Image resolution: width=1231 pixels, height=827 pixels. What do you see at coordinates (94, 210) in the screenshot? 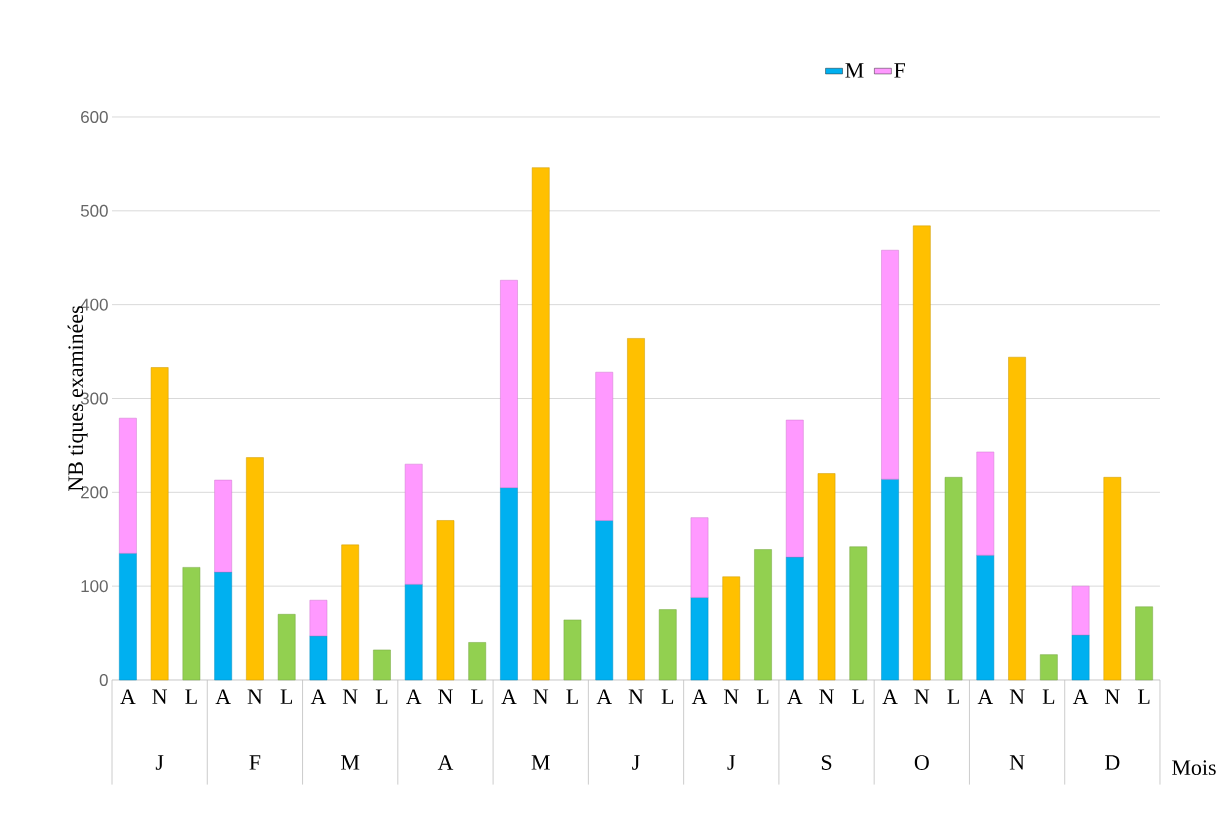
I see `y-tick-label: 500` at bounding box center [94, 210].